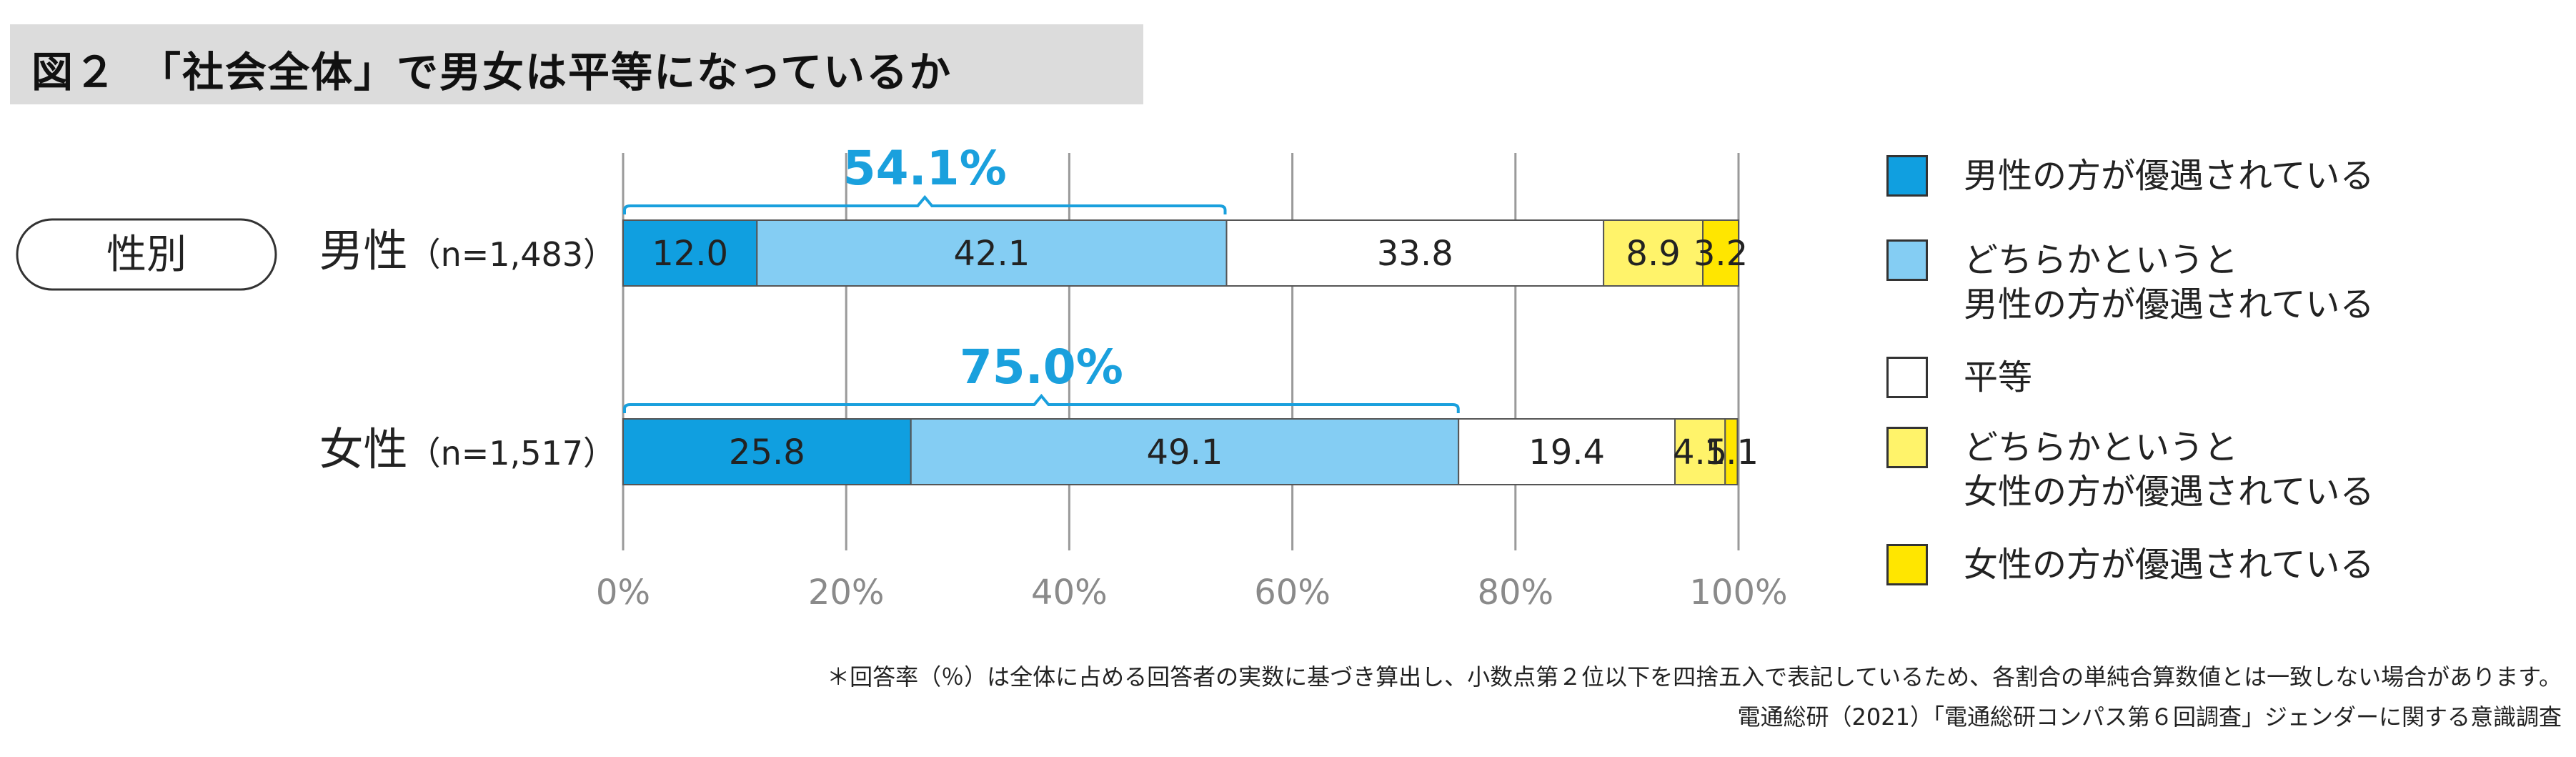  What do you see at coordinates (2169, 176) in the screenshot?
I see `legend-label: 男性の方が優遇されている` at bounding box center [2169, 176].